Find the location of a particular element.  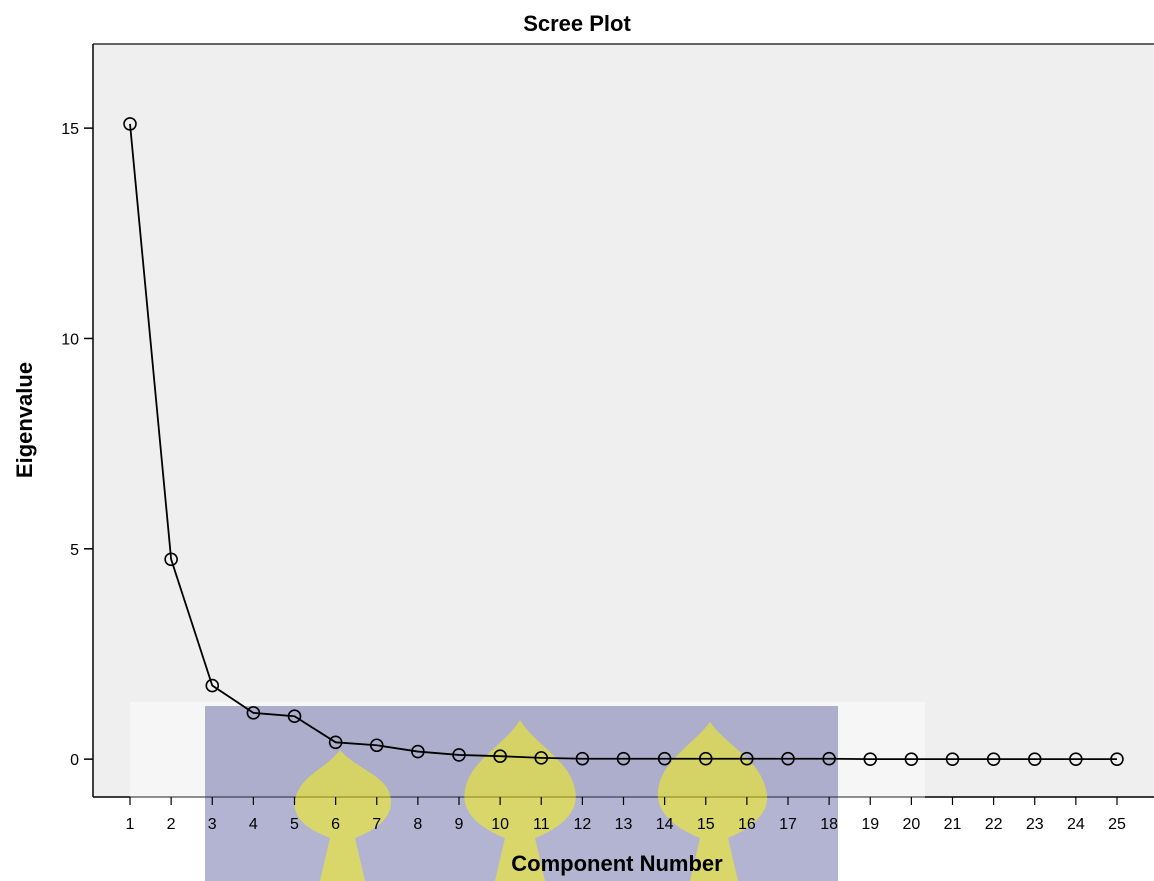

y-tick-label: 10 is located at coordinates (70, 339).